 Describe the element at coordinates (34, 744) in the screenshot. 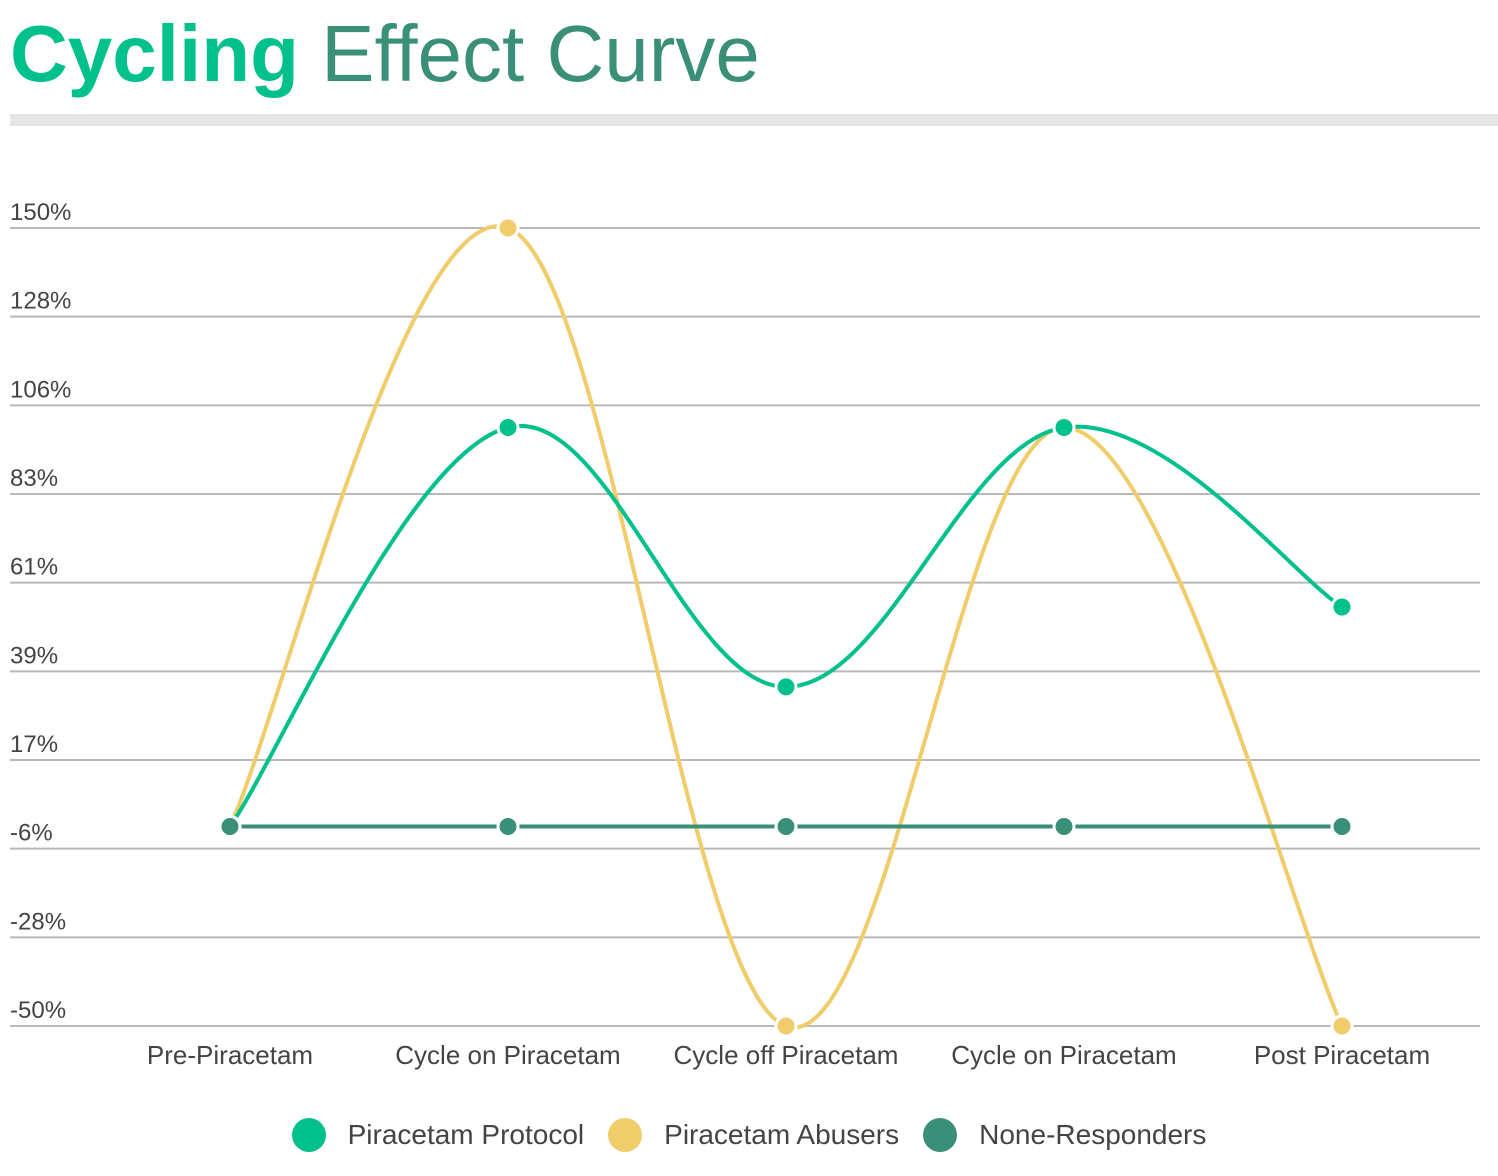

I see `y-tick-label: 17%` at that location.